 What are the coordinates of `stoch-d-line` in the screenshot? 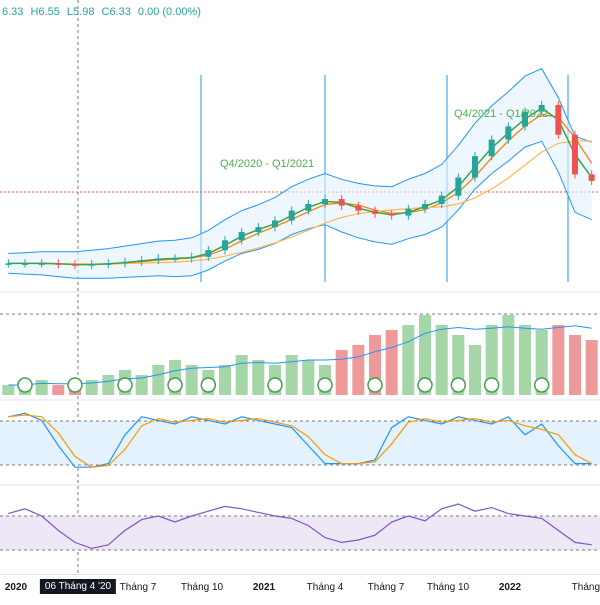 It's located at (300, 441).